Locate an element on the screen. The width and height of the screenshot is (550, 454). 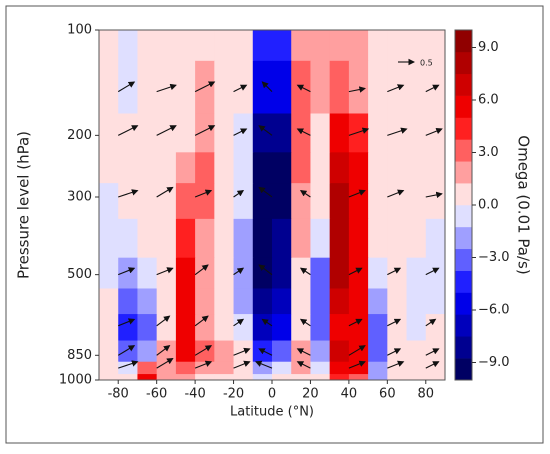
reference-label: 0.5 is located at coordinates (426, 63).